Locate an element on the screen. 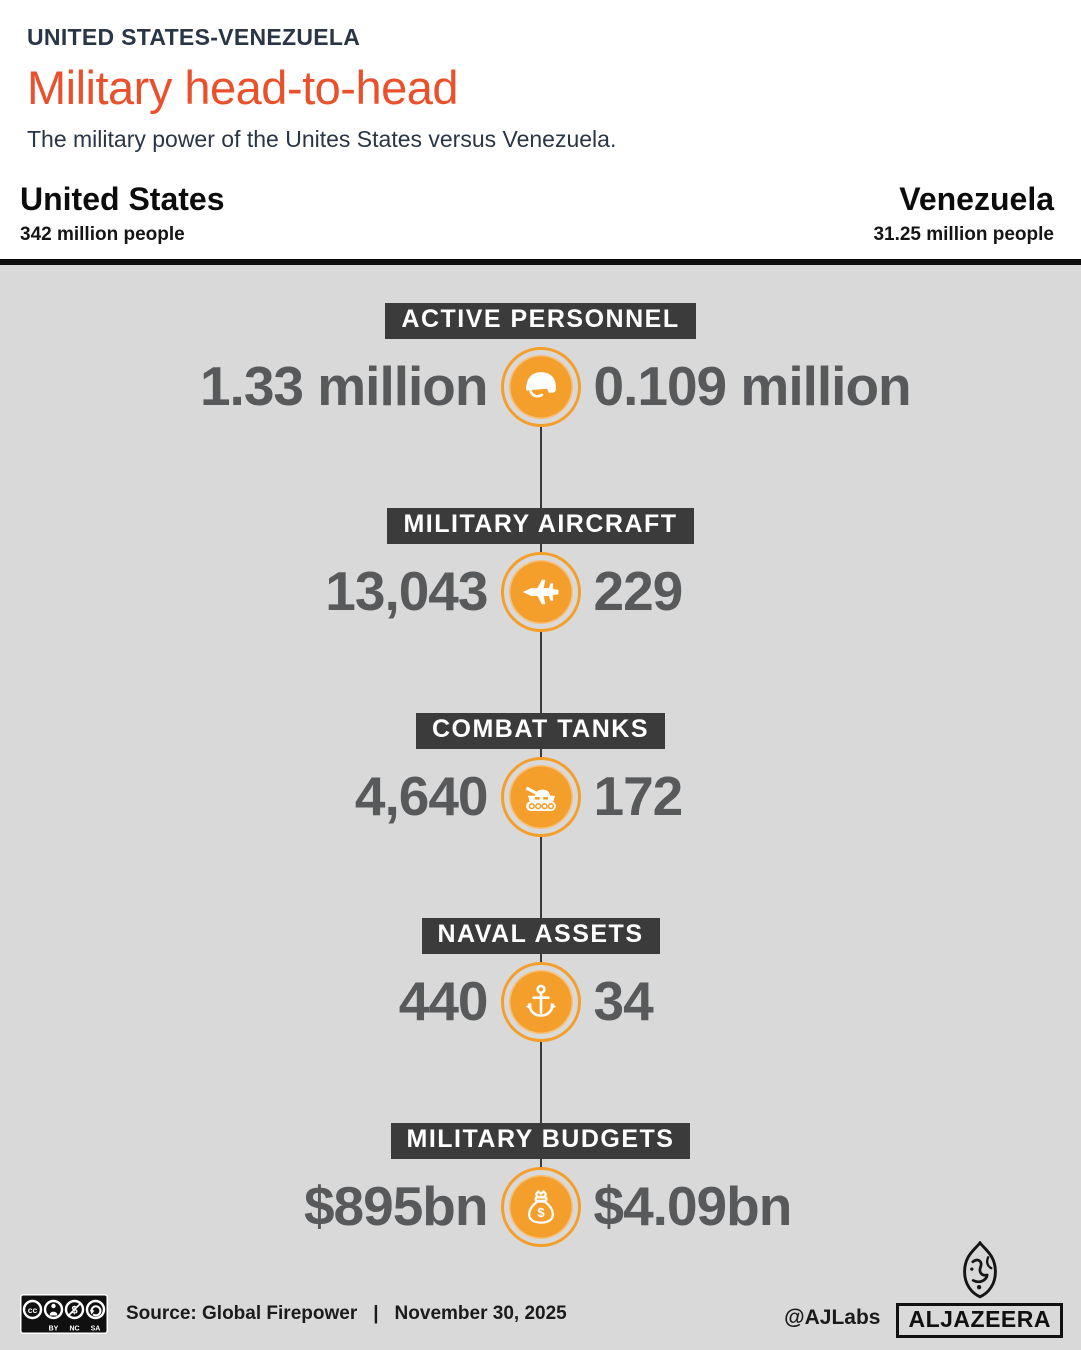  category-label: MILITARY BUDGETS is located at coordinates (540, 1140).